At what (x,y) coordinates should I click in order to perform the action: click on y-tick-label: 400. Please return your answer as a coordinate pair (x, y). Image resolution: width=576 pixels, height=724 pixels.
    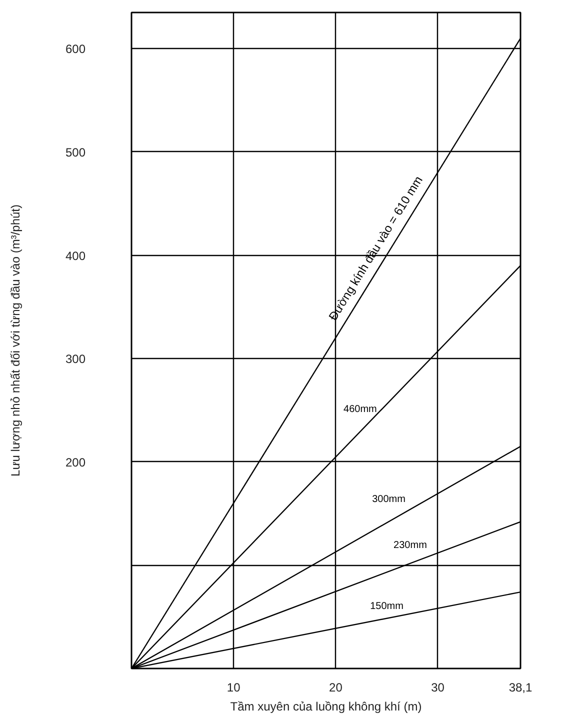
    Looking at the image, I should click on (75, 255).